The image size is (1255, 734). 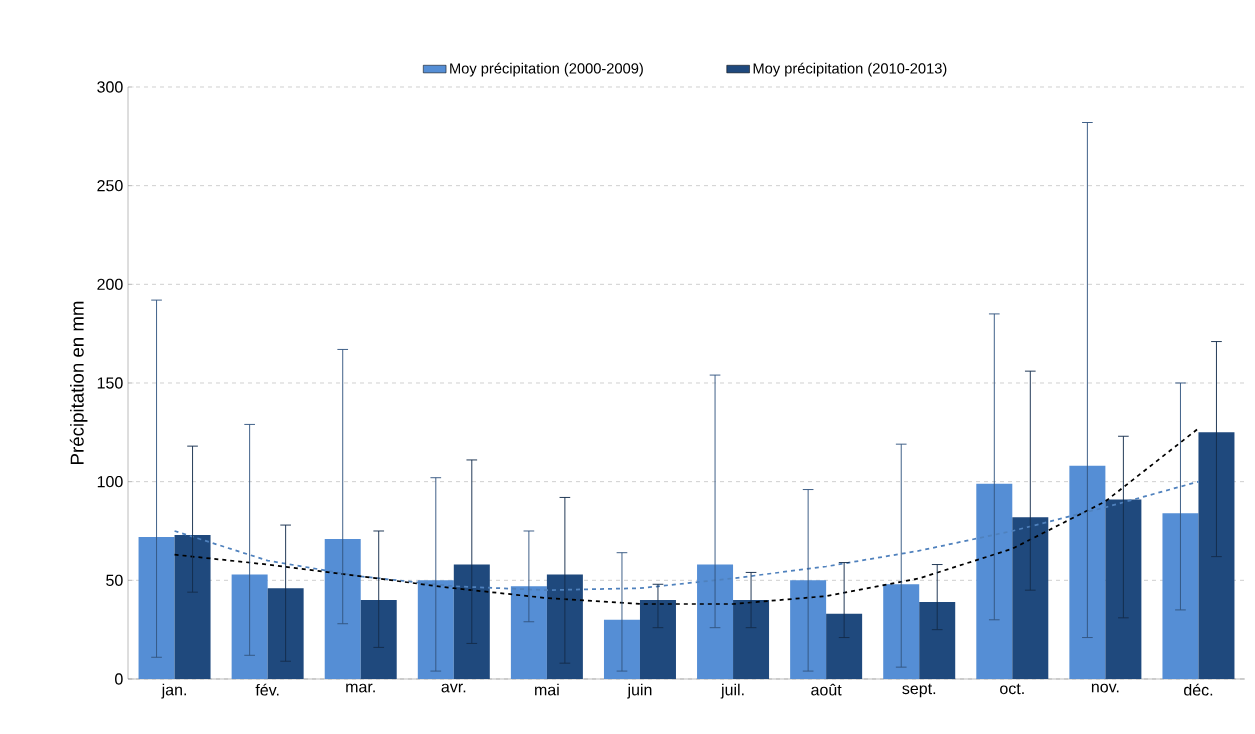 I want to click on x-tick-label: fév., so click(x=267, y=689).